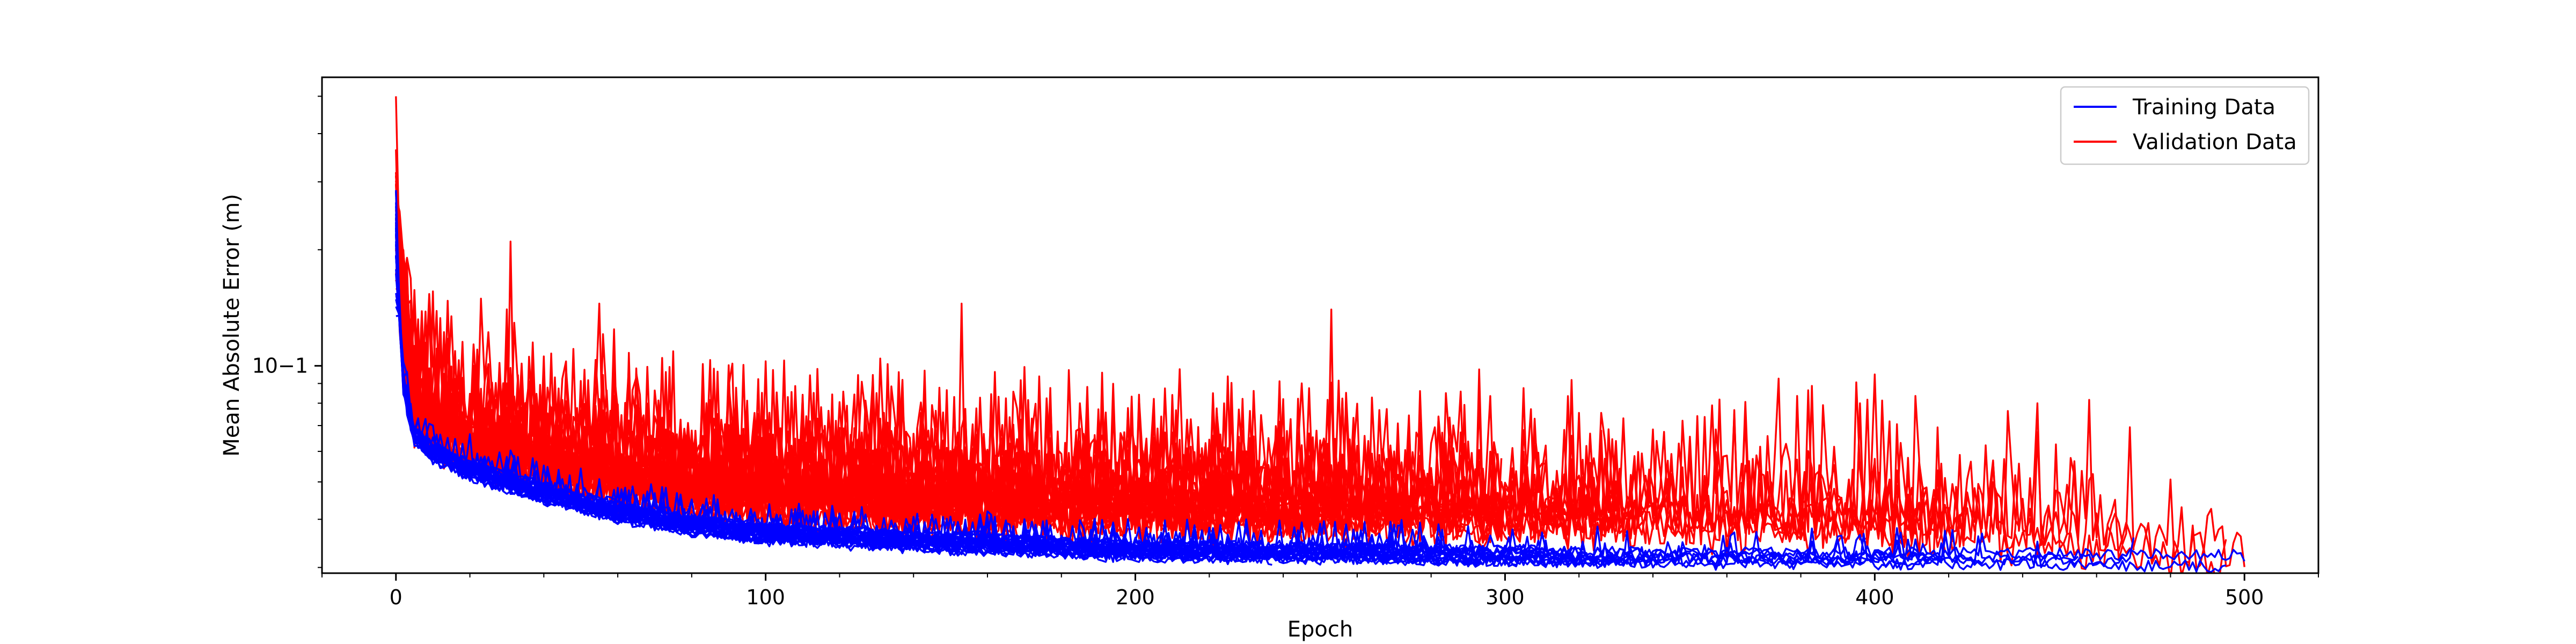 The image size is (2576, 644). Describe the element at coordinates (1320, 629) in the screenshot. I see `x-axis-title: Epoch` at that location.